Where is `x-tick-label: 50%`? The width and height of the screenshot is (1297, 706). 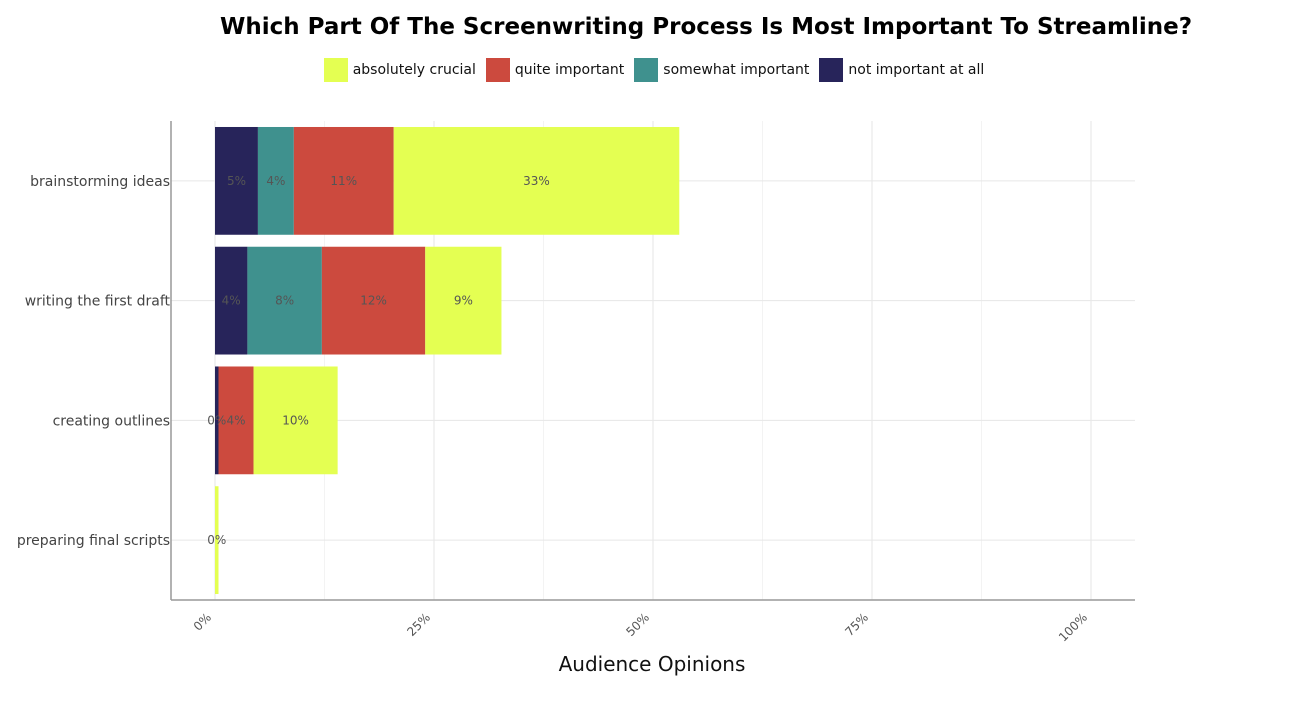 x-tick-label: 50% is located at coordinates (637, 624).